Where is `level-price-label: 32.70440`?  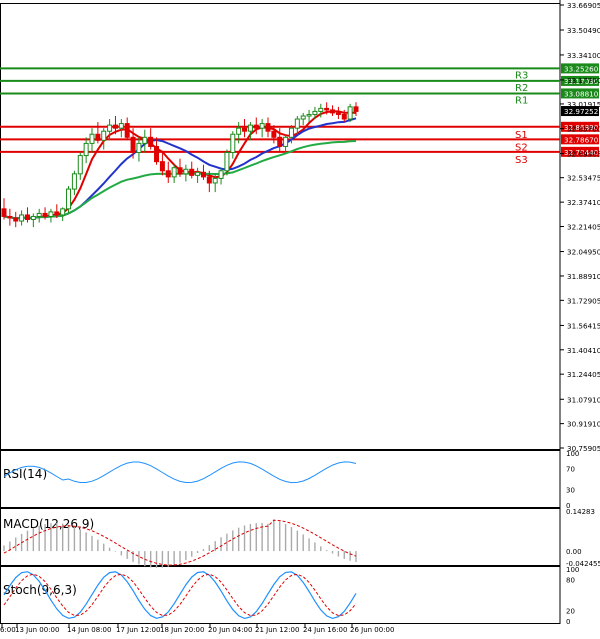
level-price-label: 32.70440 is located at coordinates (581, 152).